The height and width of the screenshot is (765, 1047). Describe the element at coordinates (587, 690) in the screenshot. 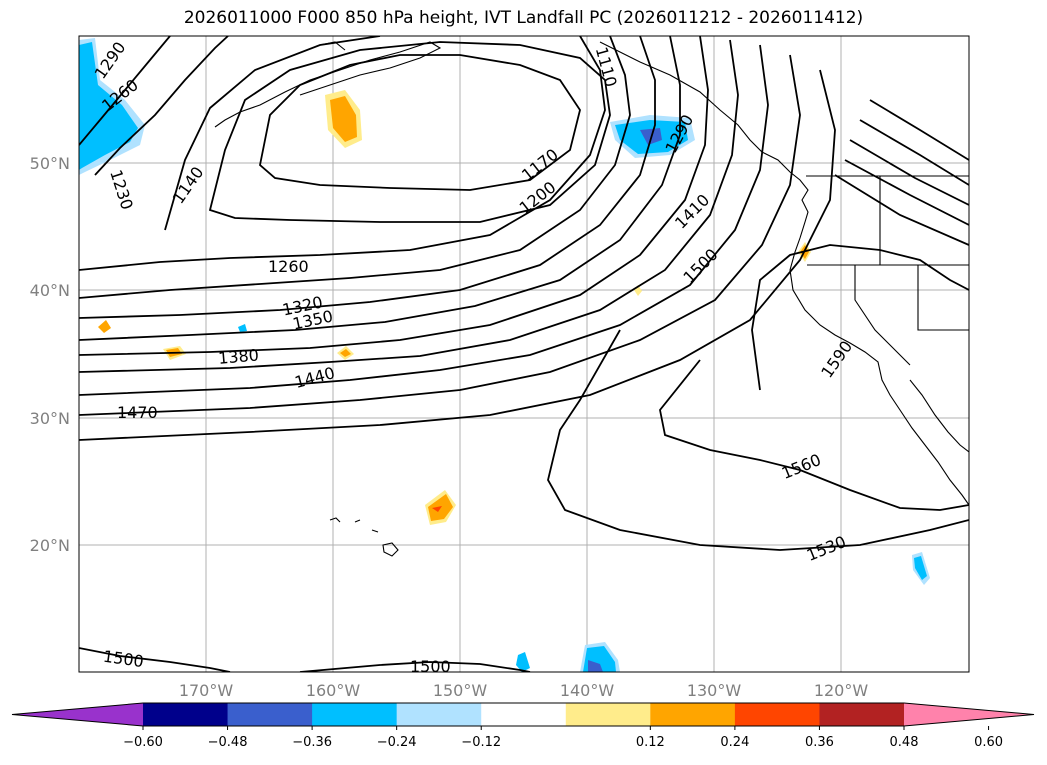

I see `lon-tick-label: 140°W` at that location.